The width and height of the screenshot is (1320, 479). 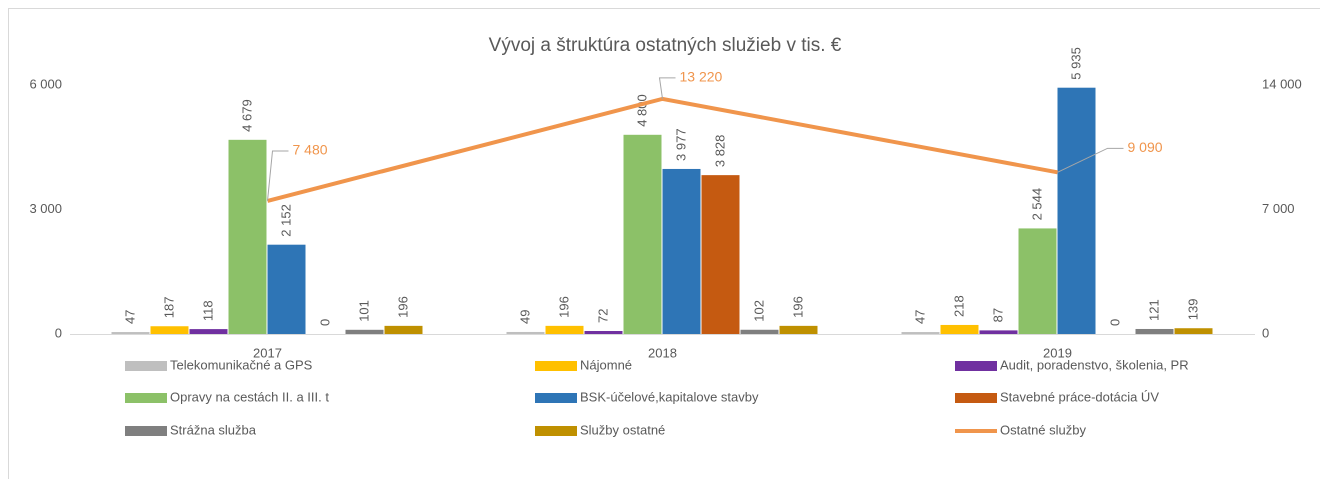 I want to click on data-label: 2 544, so click(x=1036, y=204).